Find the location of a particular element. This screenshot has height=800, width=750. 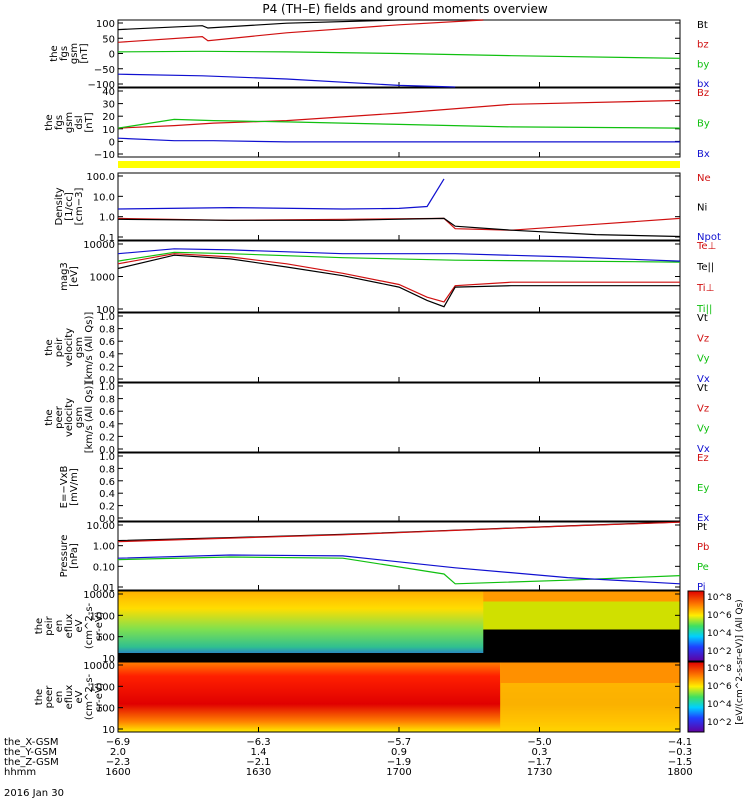

legend-ez: Ez is located at coordinates (703, 458).